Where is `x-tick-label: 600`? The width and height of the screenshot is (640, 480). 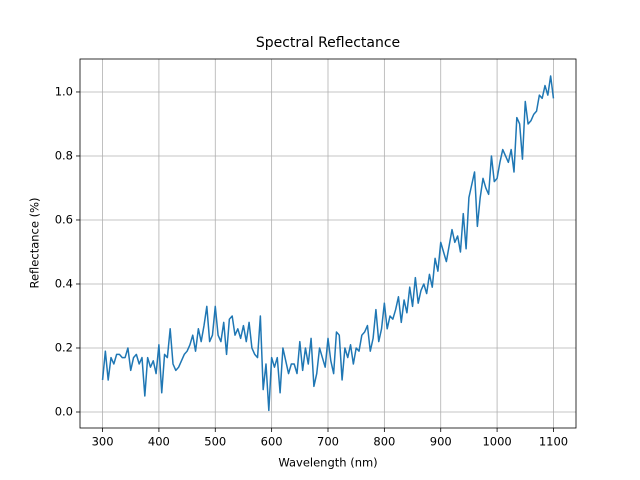
x-tick-label: 600 is located at coordinates (272, 442).